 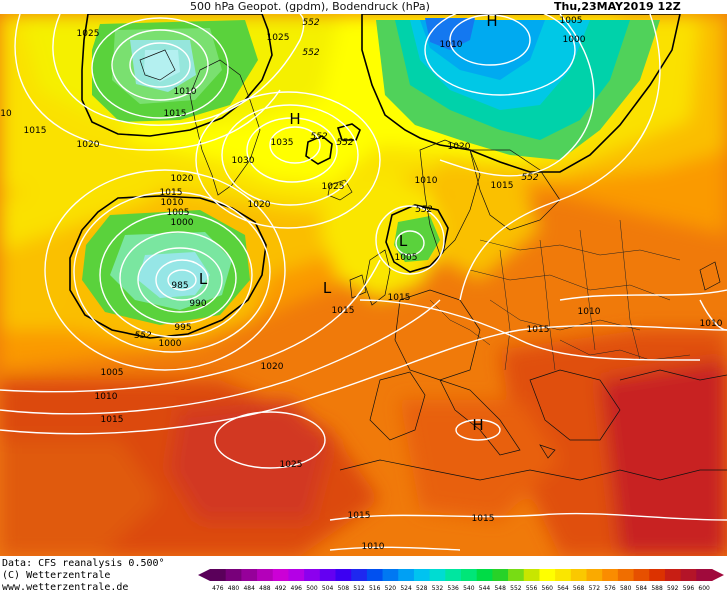 I want to click on colorbar-tick-label: 520, so click(x=391, y=588).